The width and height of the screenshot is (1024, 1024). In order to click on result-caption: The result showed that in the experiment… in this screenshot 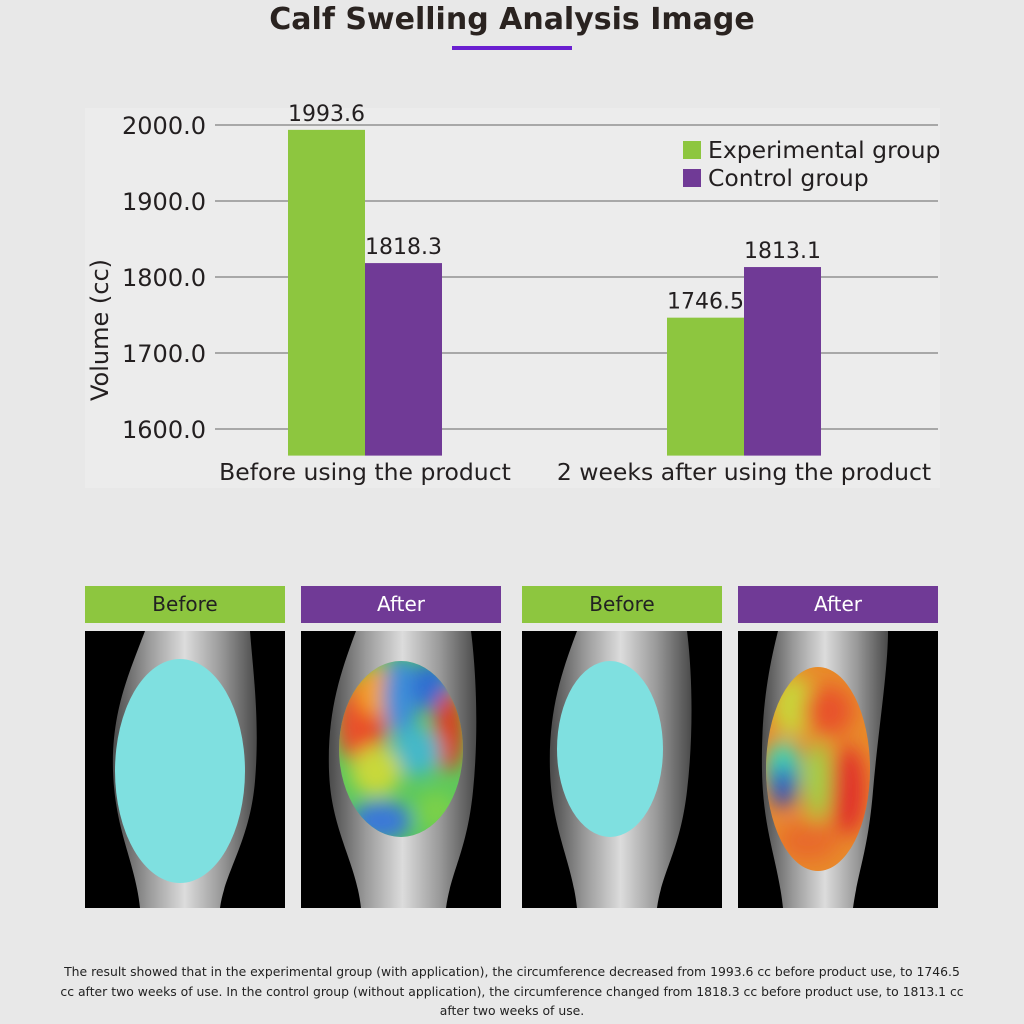, I will do `click(512, 991)`.